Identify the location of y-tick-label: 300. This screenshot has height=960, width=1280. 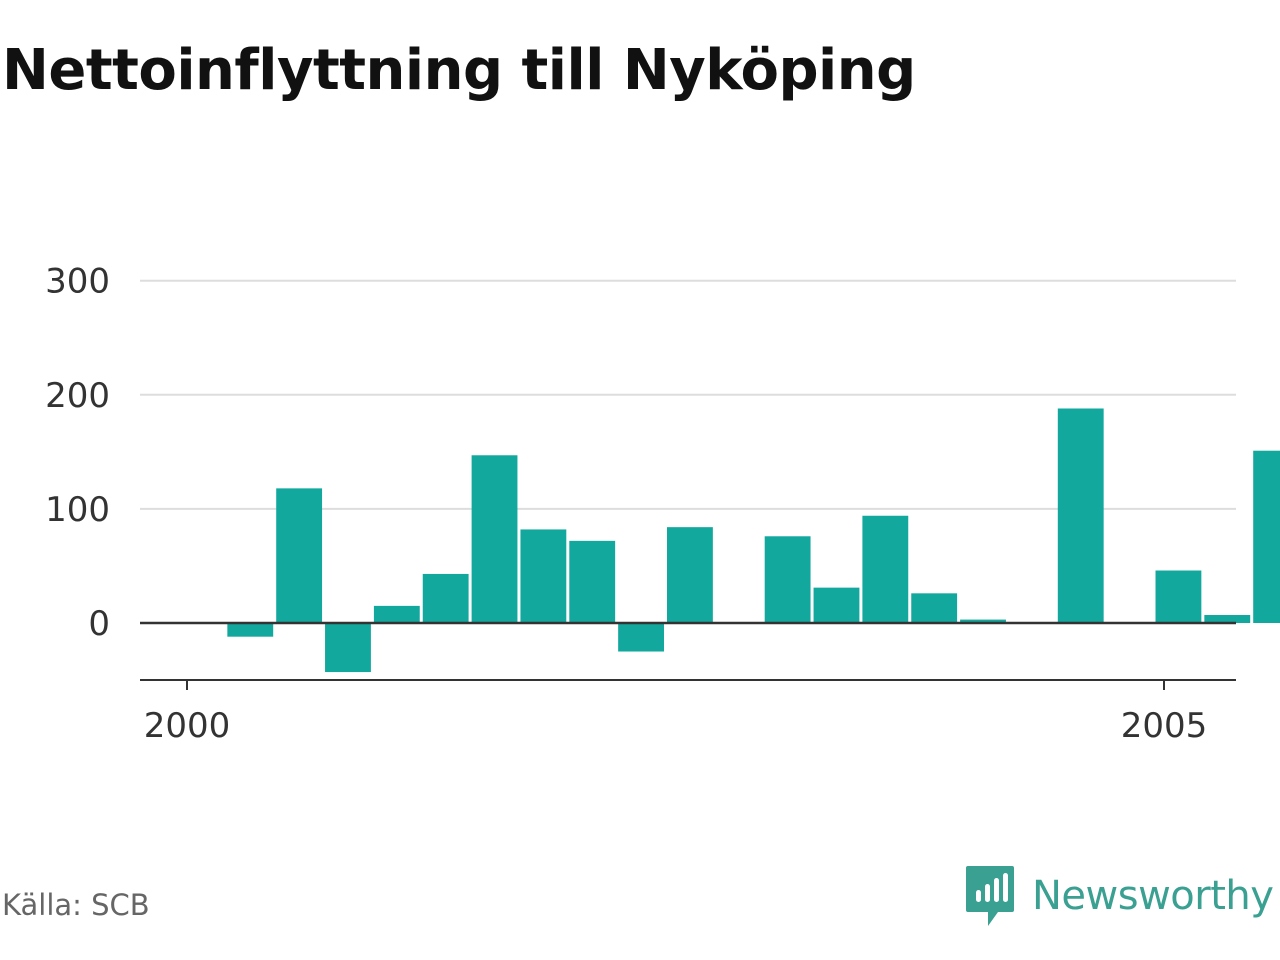
(77, 282).